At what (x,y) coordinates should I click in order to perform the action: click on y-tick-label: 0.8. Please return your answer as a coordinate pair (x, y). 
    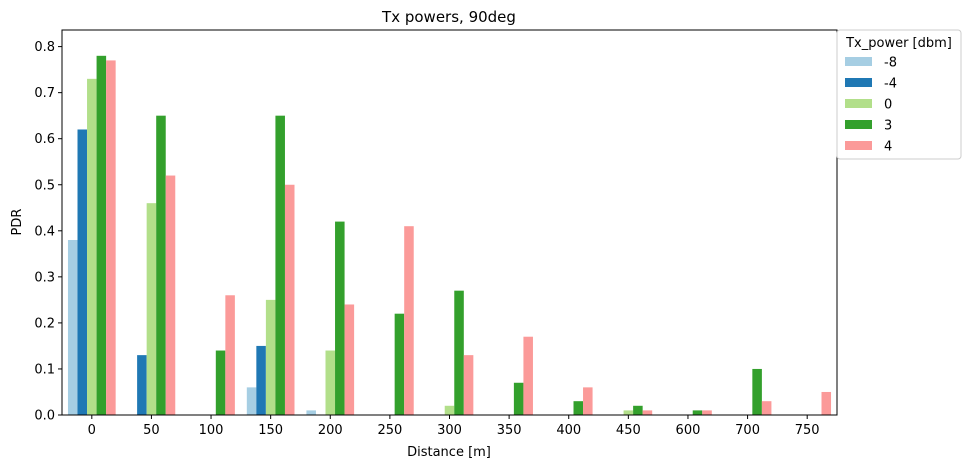
    Looking at the image, I should click on (44, 47).